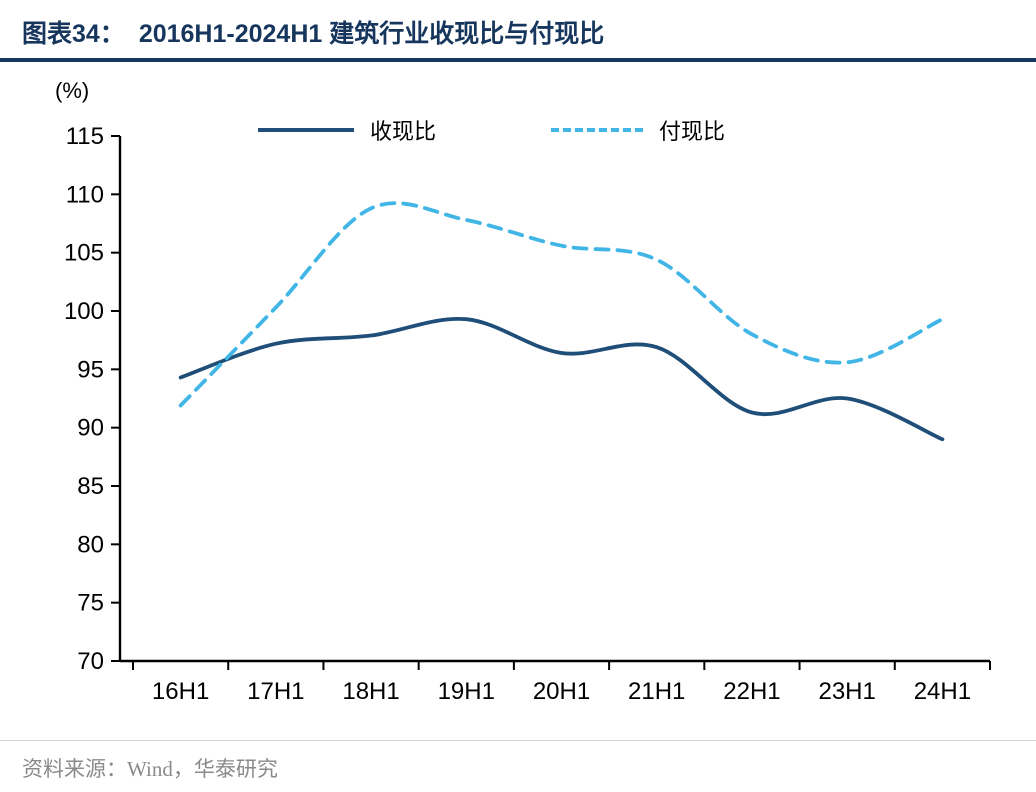 The width and height of the screenshot is (1036, 792). Describe the element at coordinates (656, 691) in the screenshot. I see `x-tick-label: 21H1` at that location.